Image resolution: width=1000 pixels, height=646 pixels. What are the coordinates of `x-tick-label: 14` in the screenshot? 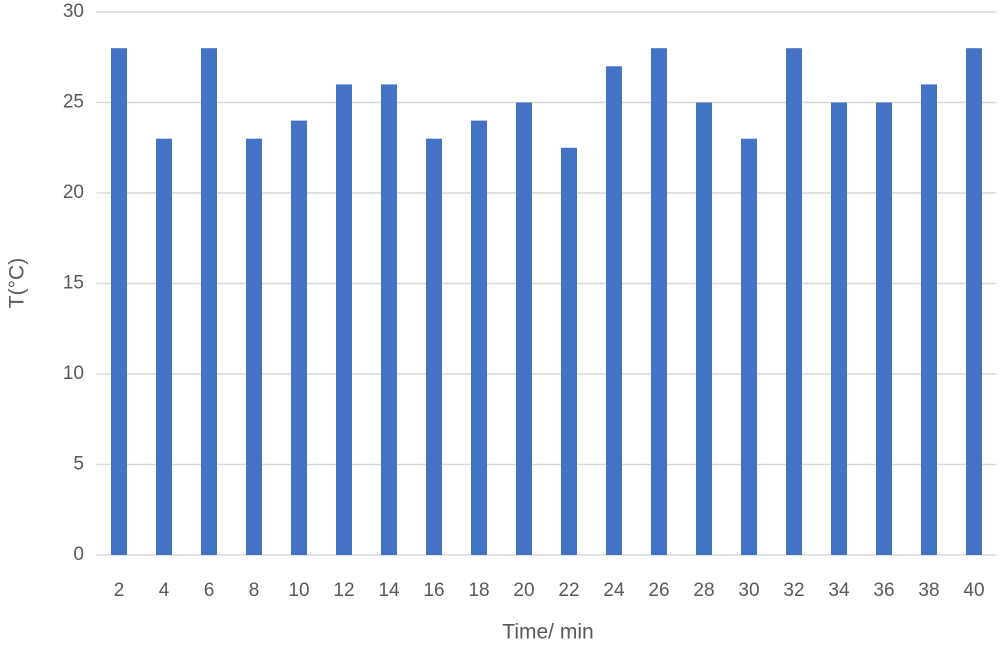 It's located at (389, 590).